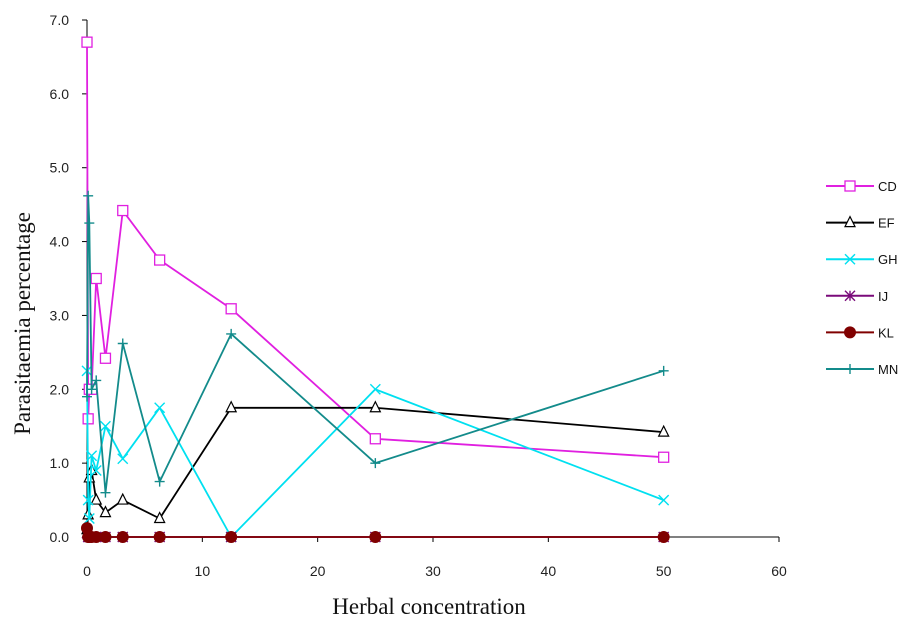 This screenshot has width=907, height=624. What do you see at coordinates (60, 20) in the screenshot?
I see `y-tick-label: 7.0` at bounding box center [60, 20].